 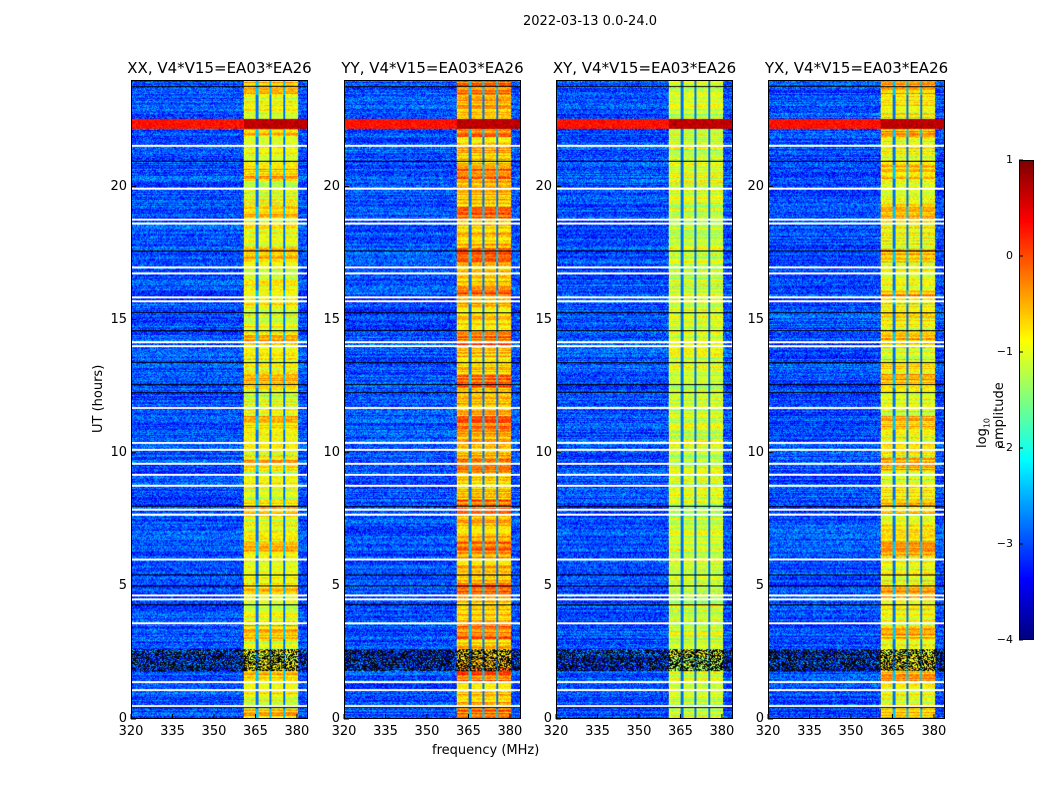 What do you see at coordinates (1004, 639) in the screenshot?
I see `colorbar-tick-label: −4` at bounding box center [1004, 639].